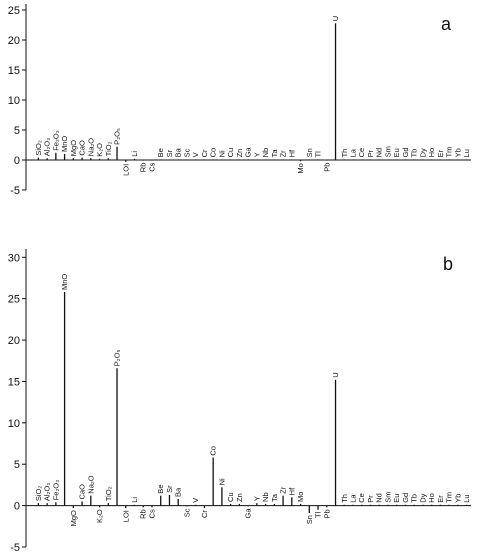  What do you see at coordinates (99, 150) in the screenshot?
I see `element-label-a: K₂O` at bounding box center [99, 150].